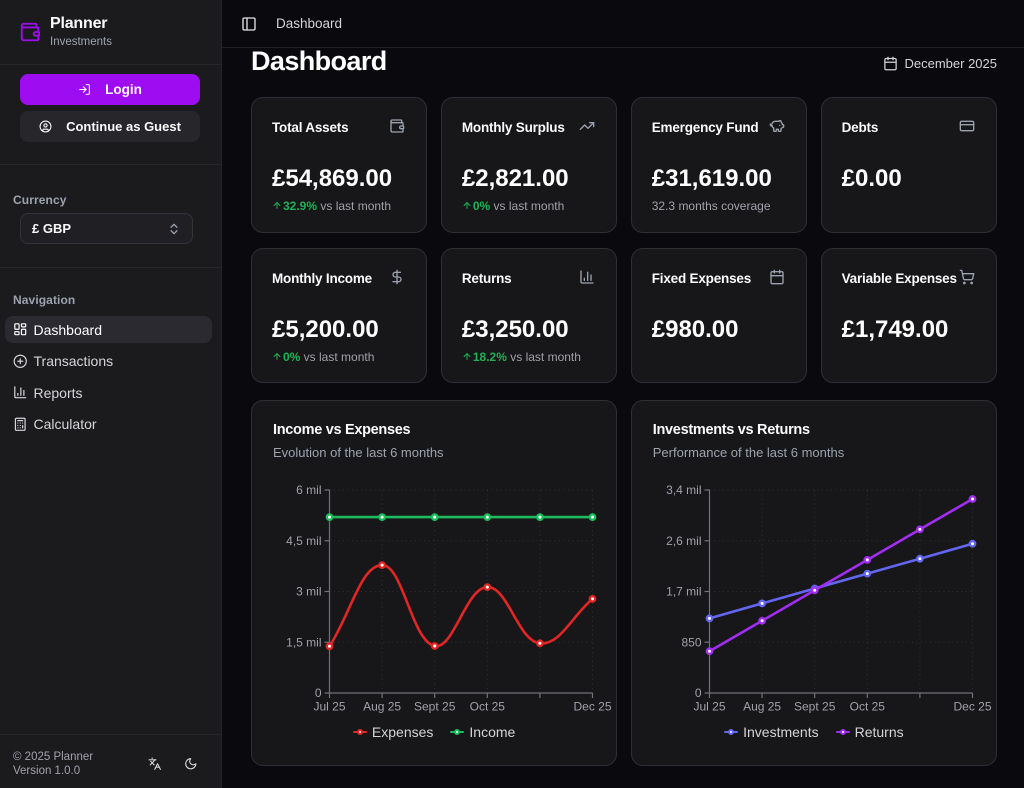  Describe the element at coordinates (691, 642) in the screenshot. I see `svg-text: 850` at that location.